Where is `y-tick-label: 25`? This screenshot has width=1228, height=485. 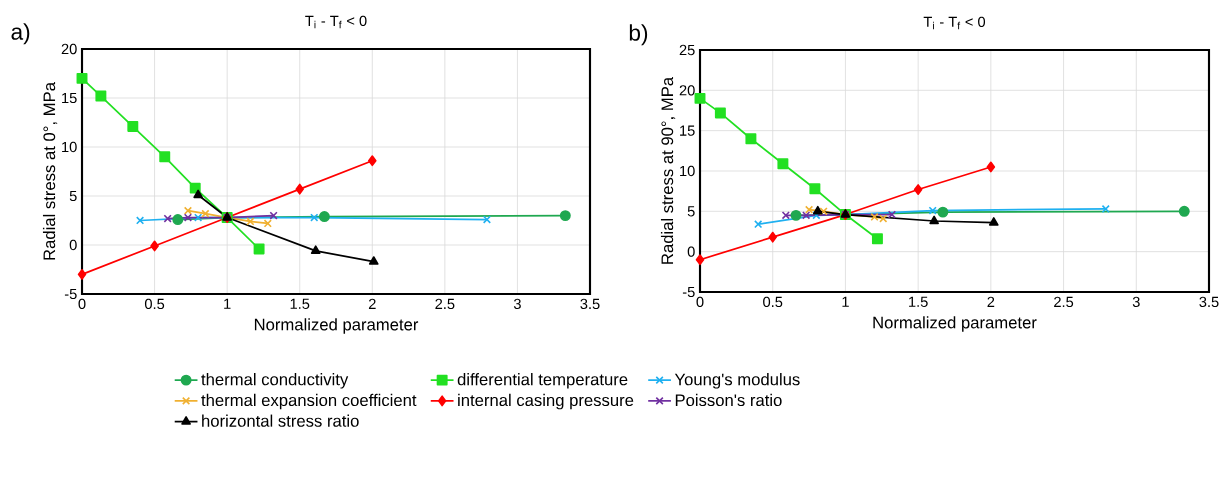
y-tick-label: 25 is located at coordinates (687, 50).